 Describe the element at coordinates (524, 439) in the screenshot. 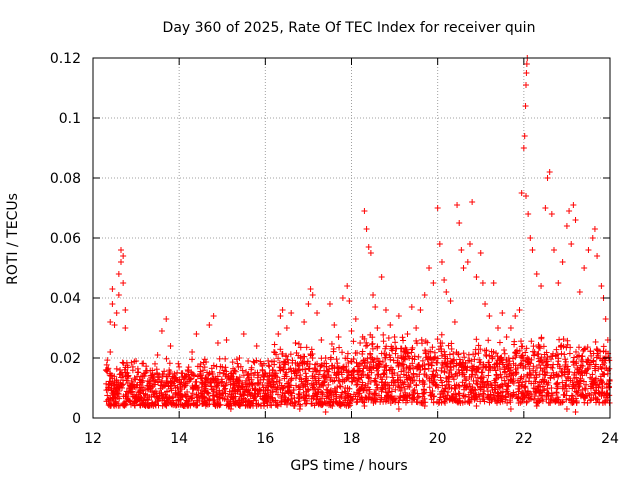

I see `x-tick-label: 22` at that location.